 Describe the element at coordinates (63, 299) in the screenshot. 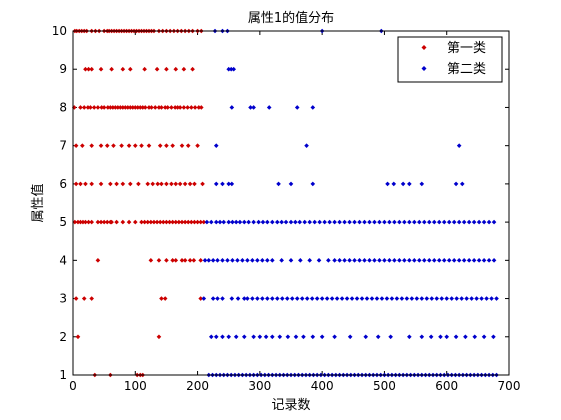

I see `y-tick-label: 3` at that location.